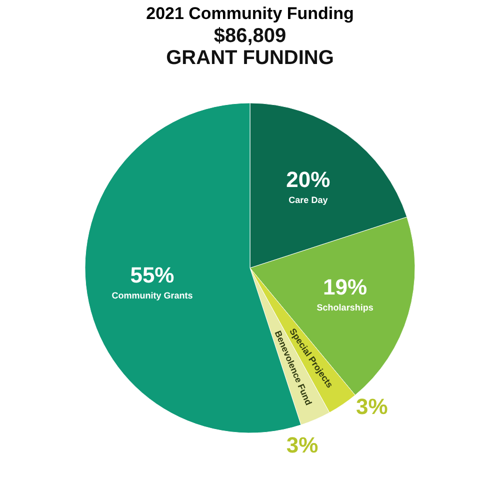 Image resolution: width=500 pixels, height=500 pixels. Describe the element at coordinates (345, 307) in the screenshot. I see `slice-label: Scholarships` at that location.